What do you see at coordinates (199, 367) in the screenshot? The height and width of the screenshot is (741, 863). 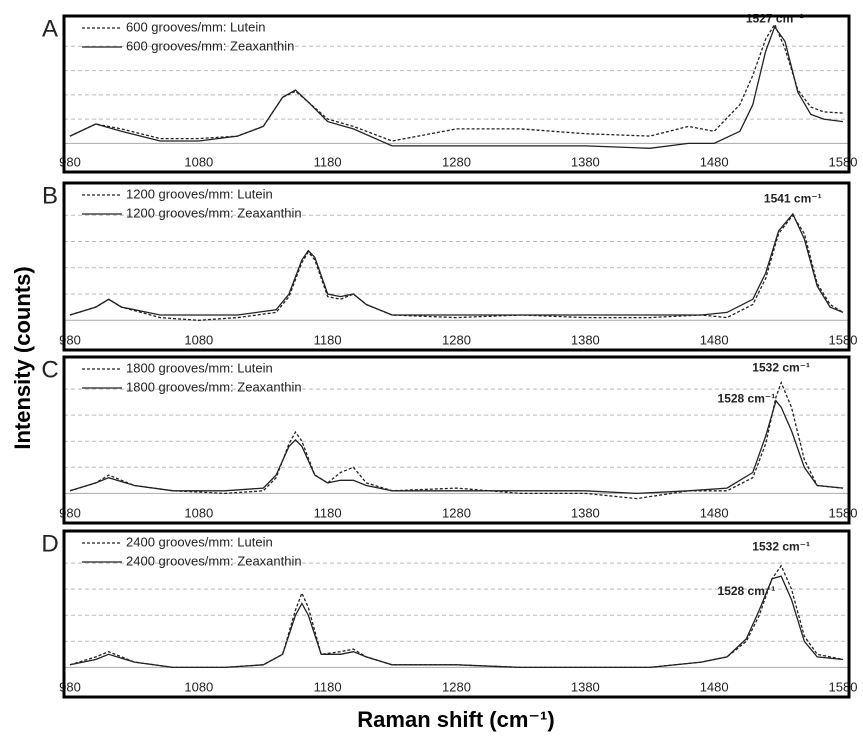 I see `legend-label: 1800 grooves/mm: Lutein` at bounding box center [199, 367].